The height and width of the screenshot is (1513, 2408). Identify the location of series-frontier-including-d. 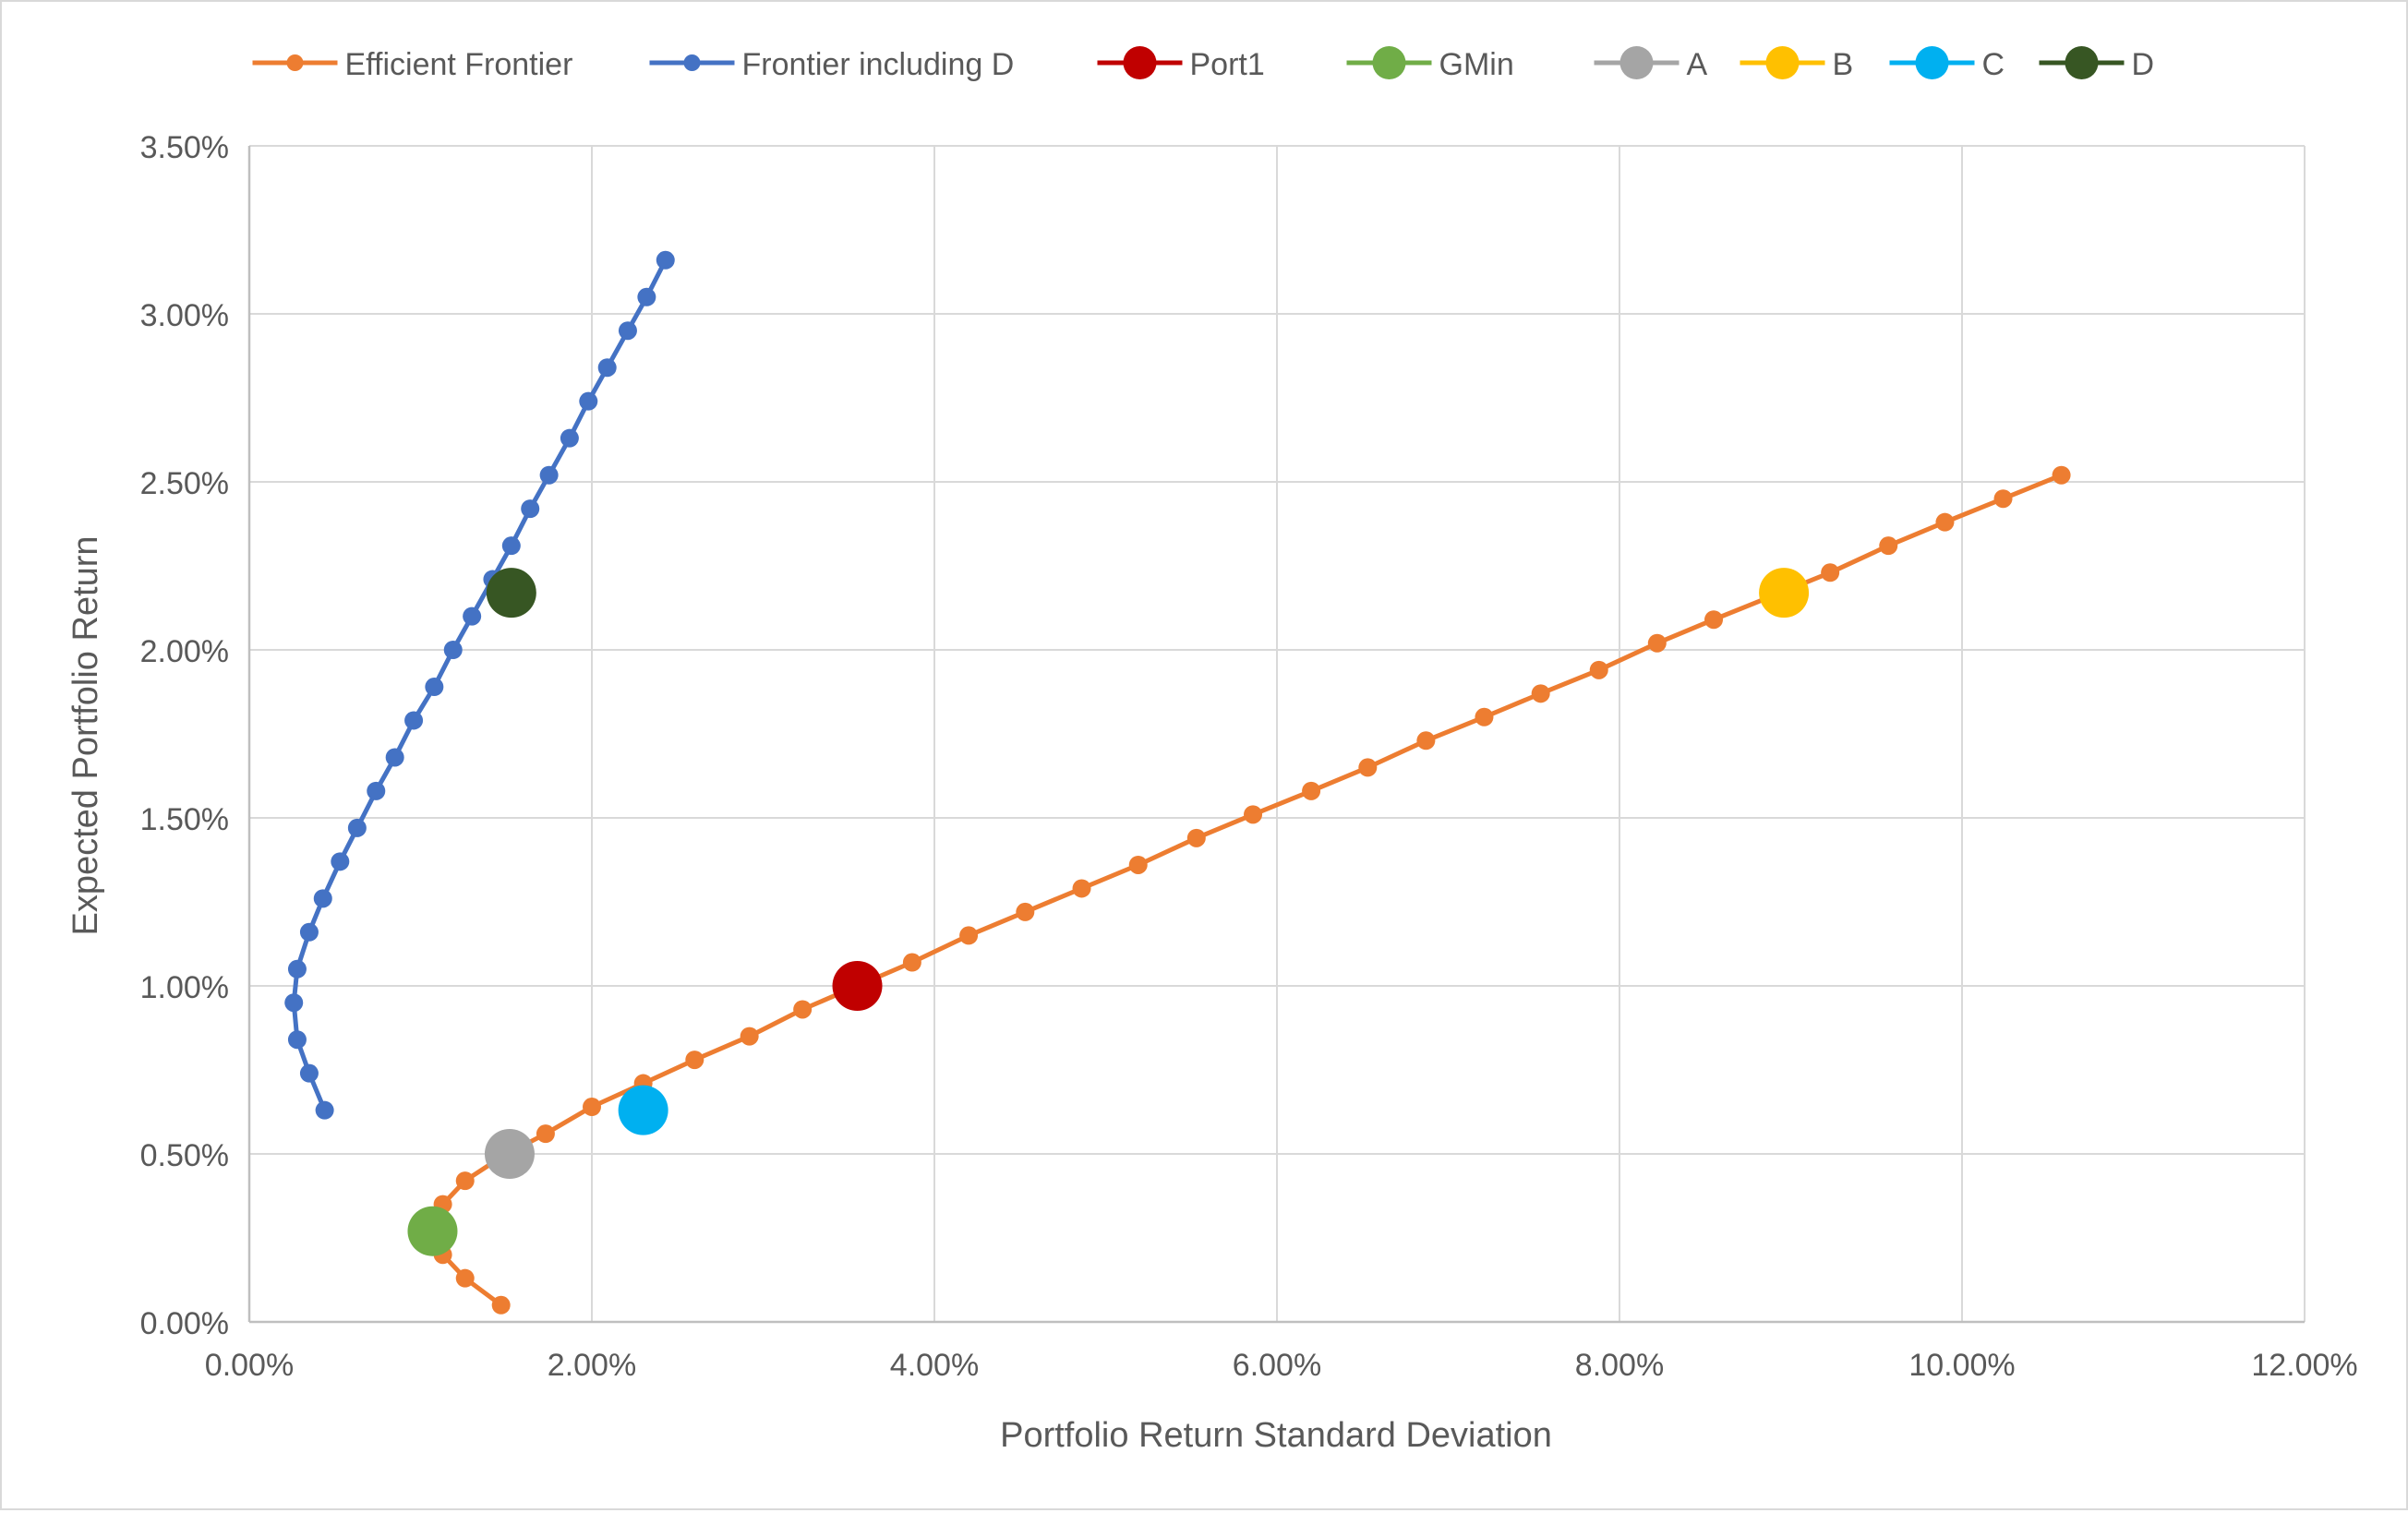
(480, 685).